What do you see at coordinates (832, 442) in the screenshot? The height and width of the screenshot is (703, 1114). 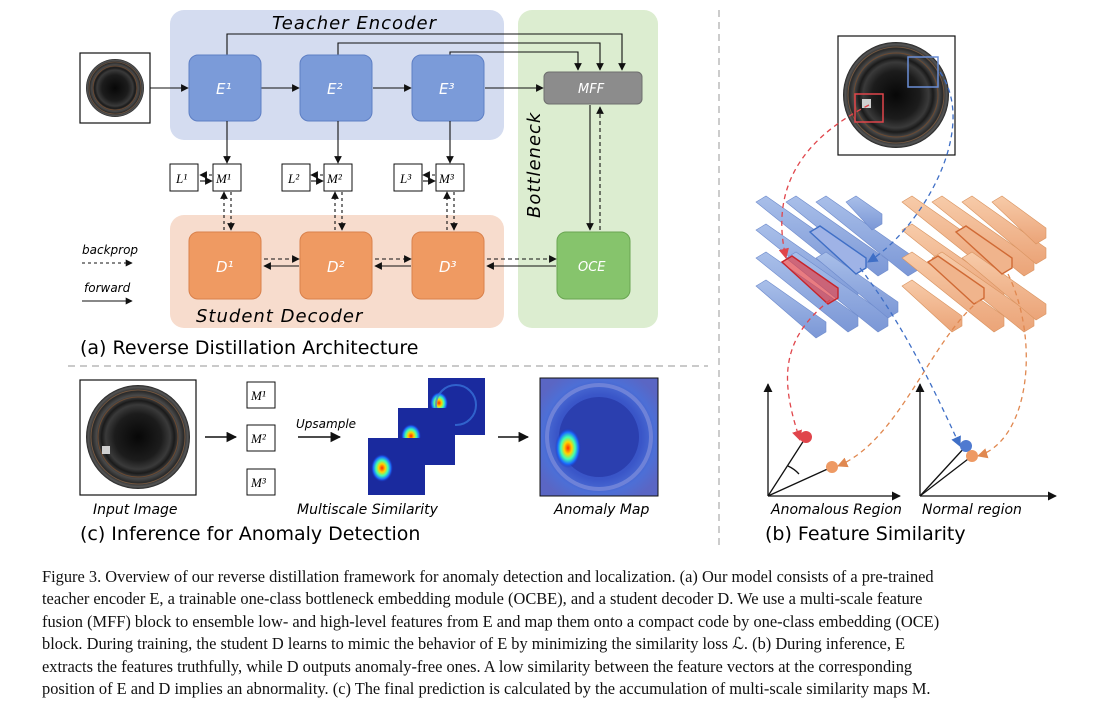 I see `anomalous-similarity-plot` at bounding box center [832, 442].